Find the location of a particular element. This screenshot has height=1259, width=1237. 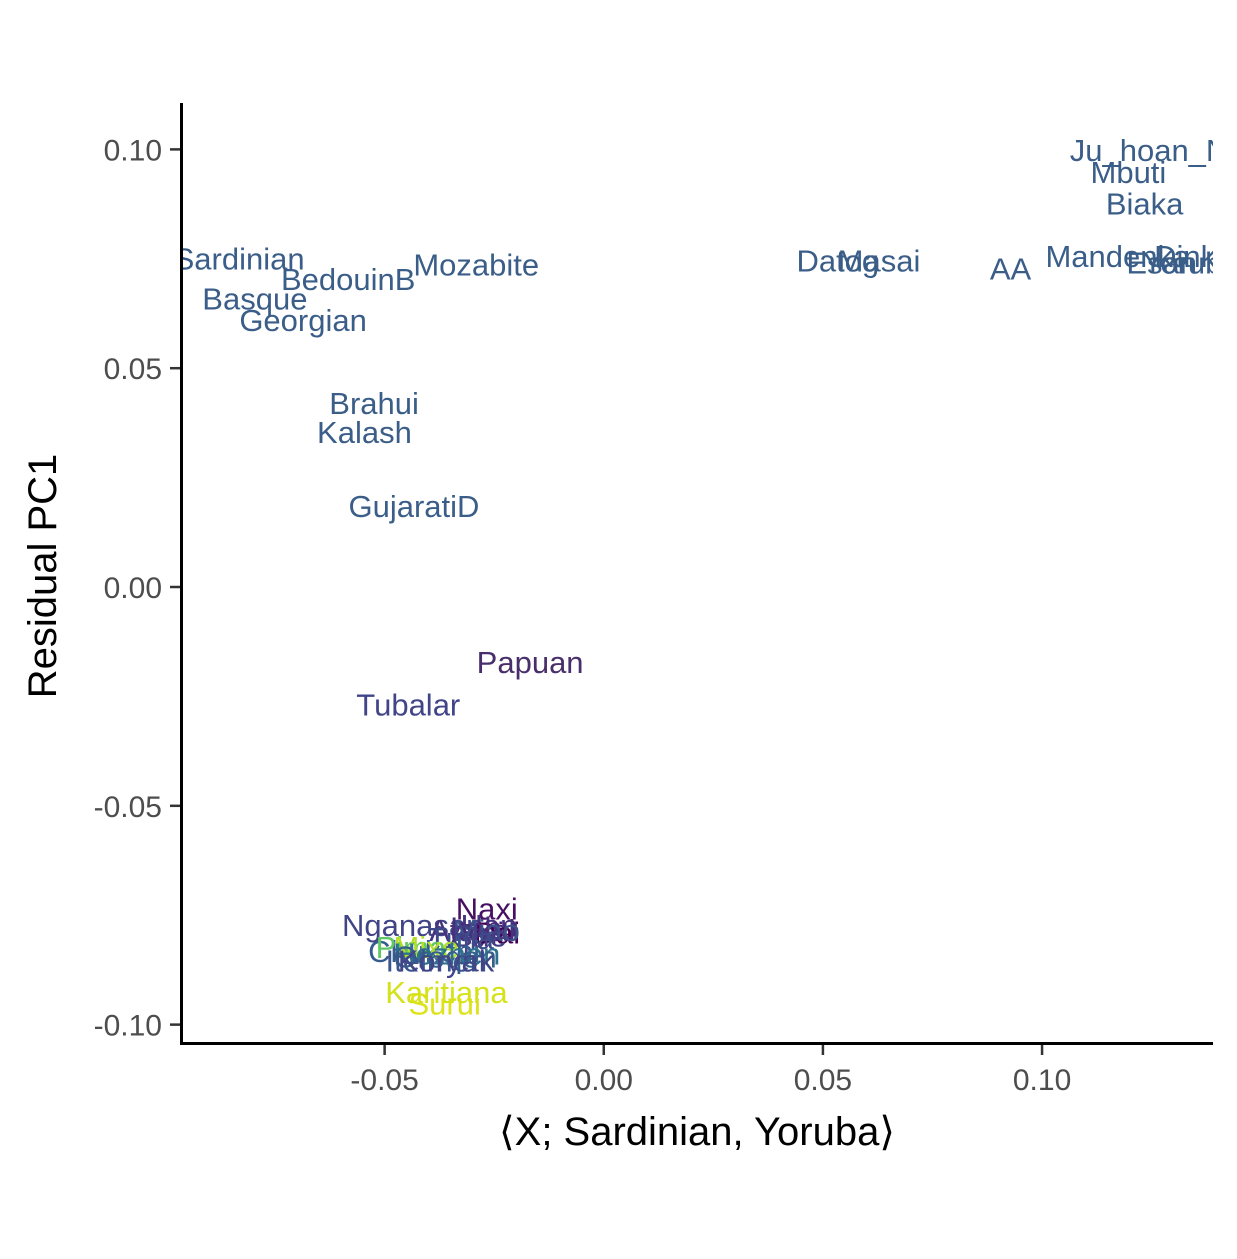

y-axis-title: Residual PC1 is located at coordinates (43, 576).